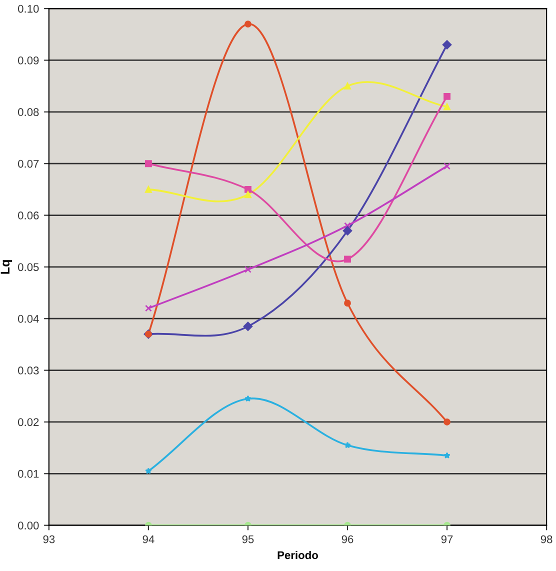 The height and width of the screenshot is (571, 556). I want to click on y-tick-label: 0.02, so click(28, 422).